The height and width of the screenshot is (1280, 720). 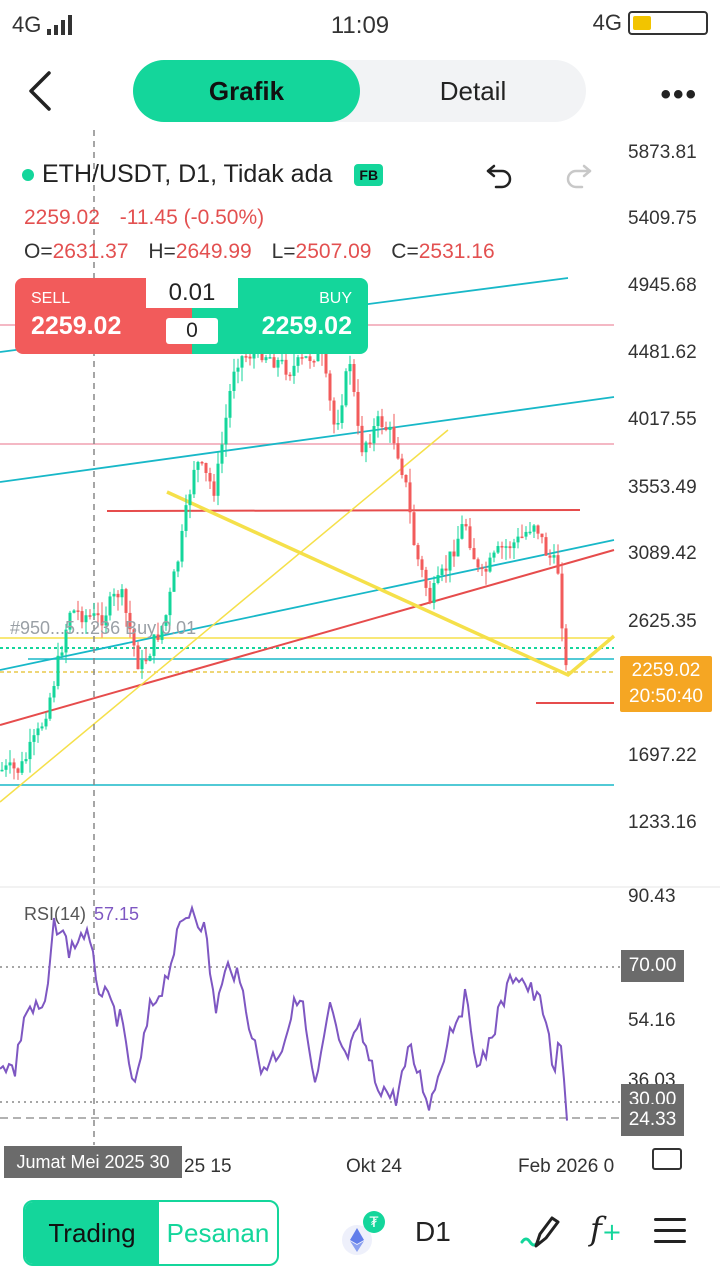 I want to click on one-click-trade-panel: SELL 2259.02 BUY 2259.02, so click(x=191, y=316).